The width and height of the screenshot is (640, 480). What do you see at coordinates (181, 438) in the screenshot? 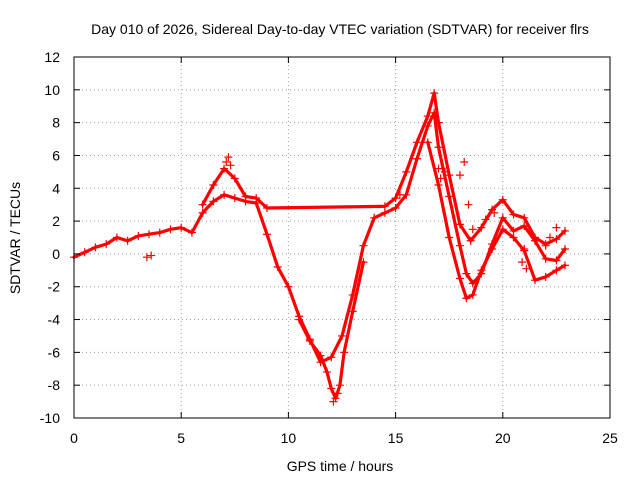
I see `x-tick-label: 5` at bounding box center [181, 438].